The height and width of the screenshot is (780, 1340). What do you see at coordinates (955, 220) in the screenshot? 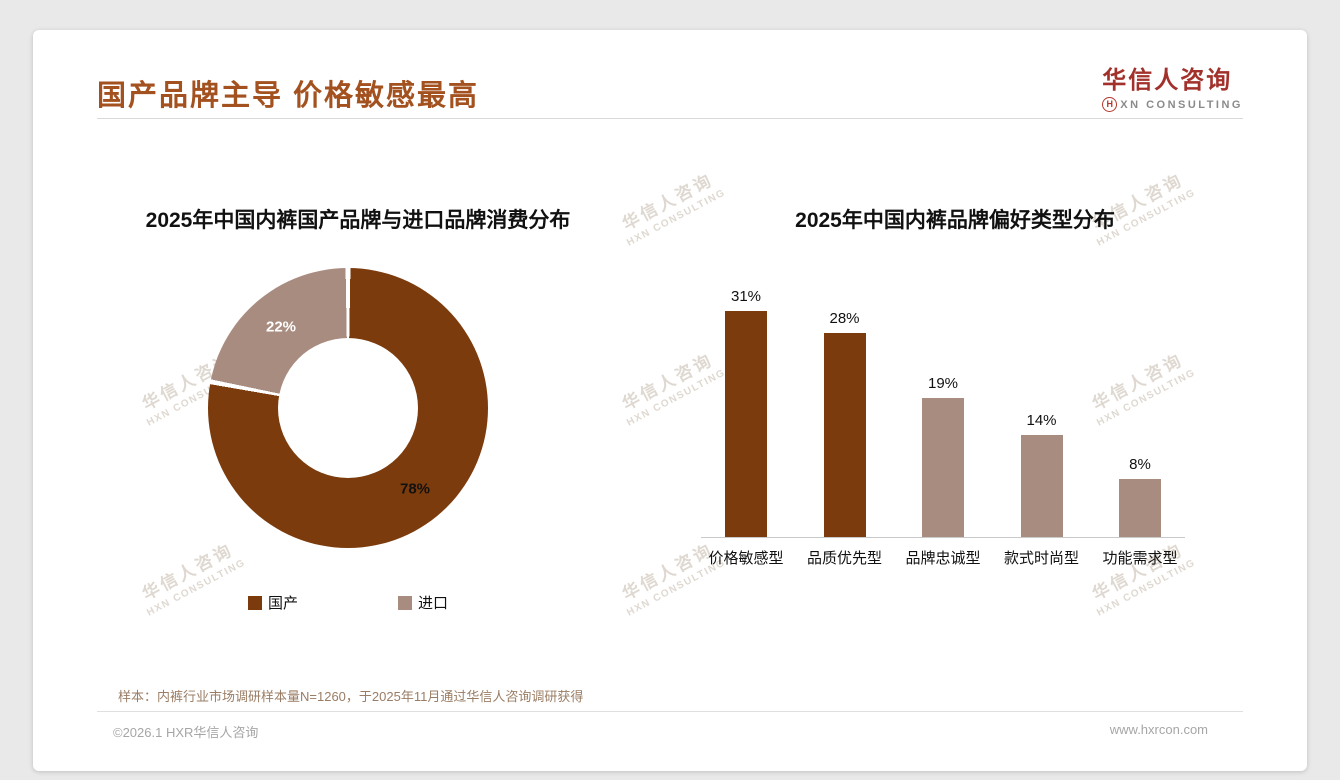
I see `bar-chart-title: 2025年中国内裤品牌偏好类型分布` at bounding box center [955, 220].